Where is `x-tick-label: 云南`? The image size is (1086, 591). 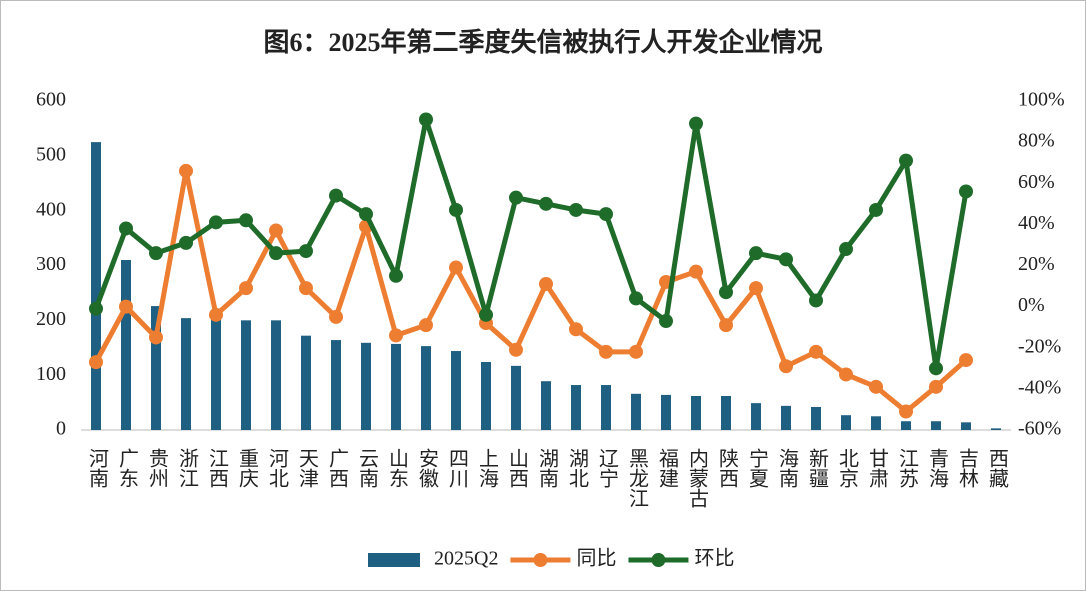
x-tick-label: 云南 is located at coordinates (368, 468).